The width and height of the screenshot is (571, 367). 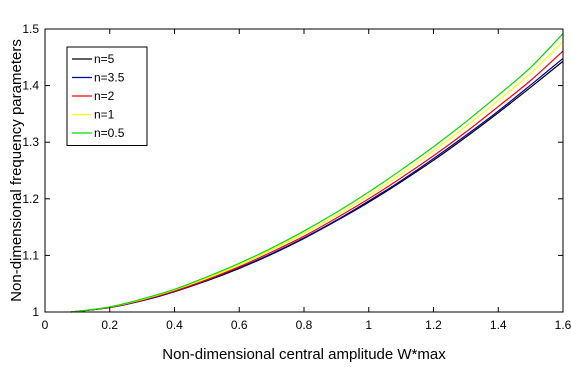 I want to click on legend: n=5 n=3.5 n=2 n=1 n=0.5, so click(x=107, y=96).